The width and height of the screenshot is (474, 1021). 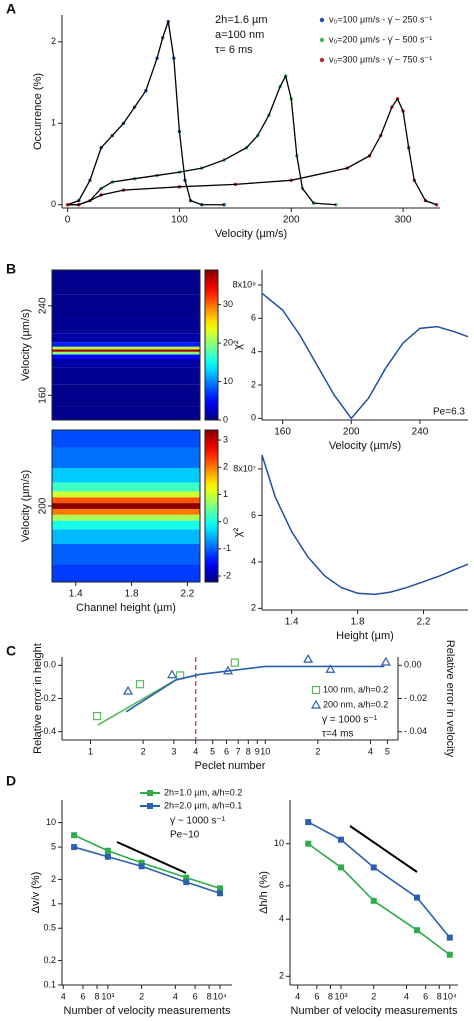 I want to click on y-tick-label: -0.4, so click(x=48, y=731).